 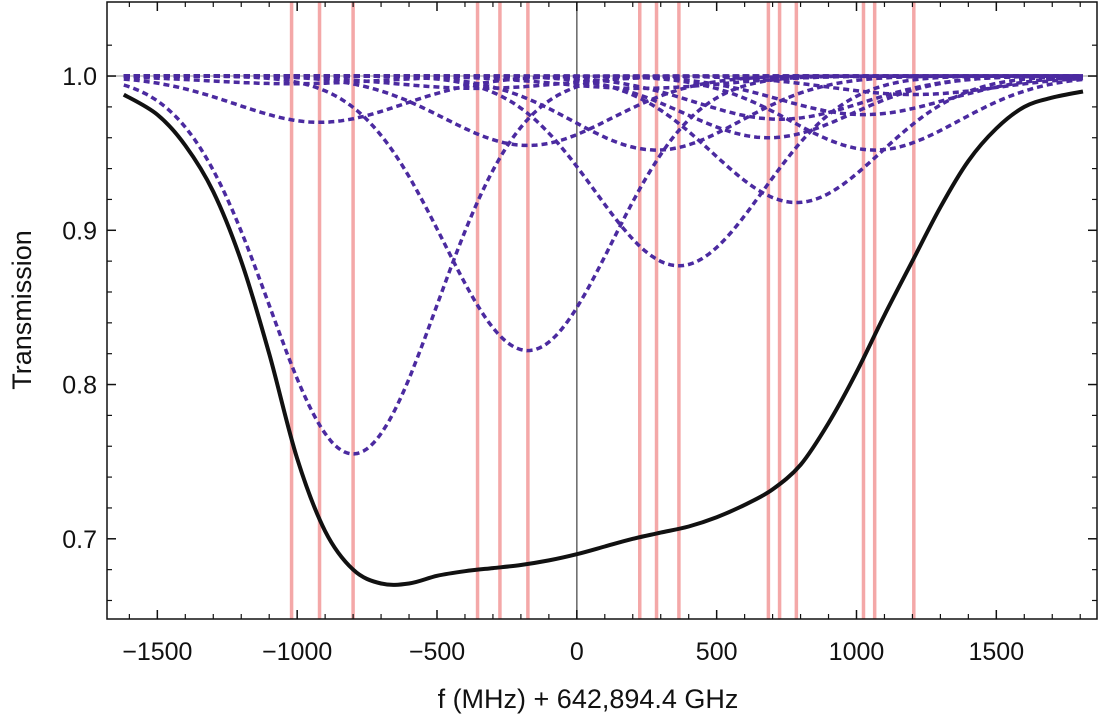 I want to click on y-tick-label: 0.7, so click(x=79, y=540).